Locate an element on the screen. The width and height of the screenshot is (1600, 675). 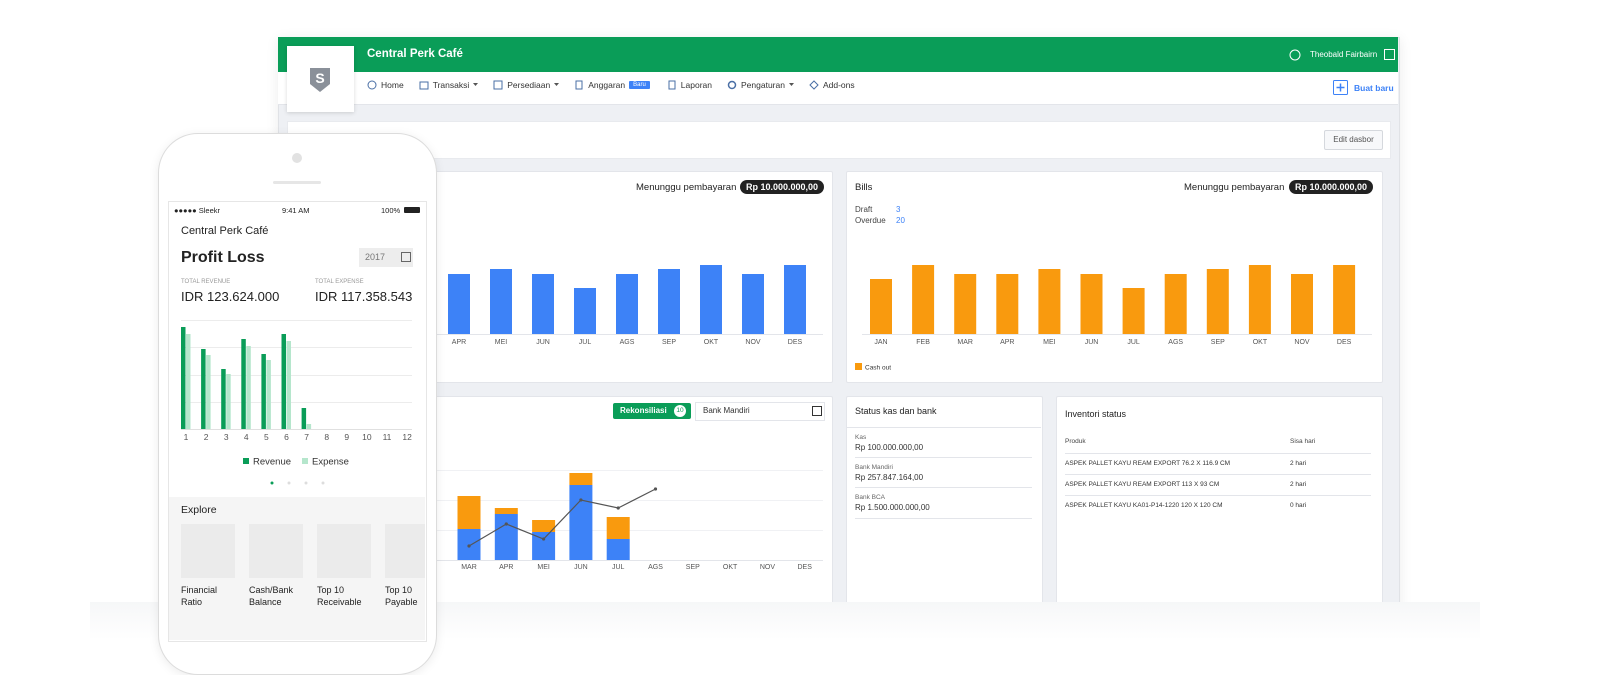
x-tick-label: 11 is located at coordinates (387, 437).